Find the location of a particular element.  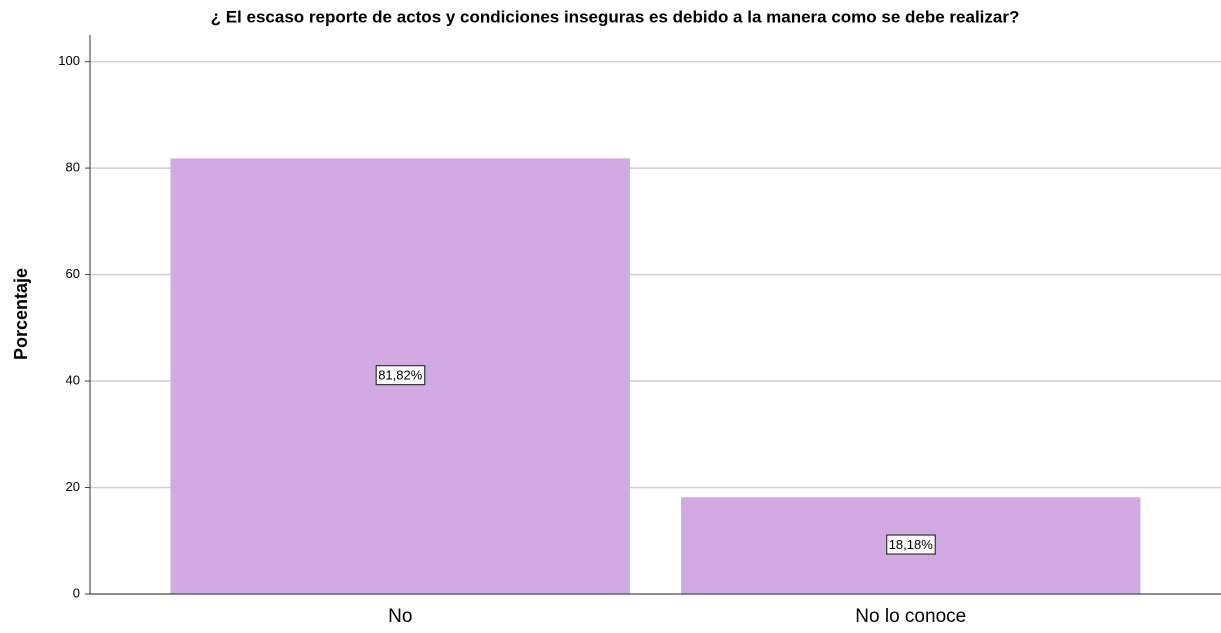

x-tick-label: No is located at coordinates (400, 616).